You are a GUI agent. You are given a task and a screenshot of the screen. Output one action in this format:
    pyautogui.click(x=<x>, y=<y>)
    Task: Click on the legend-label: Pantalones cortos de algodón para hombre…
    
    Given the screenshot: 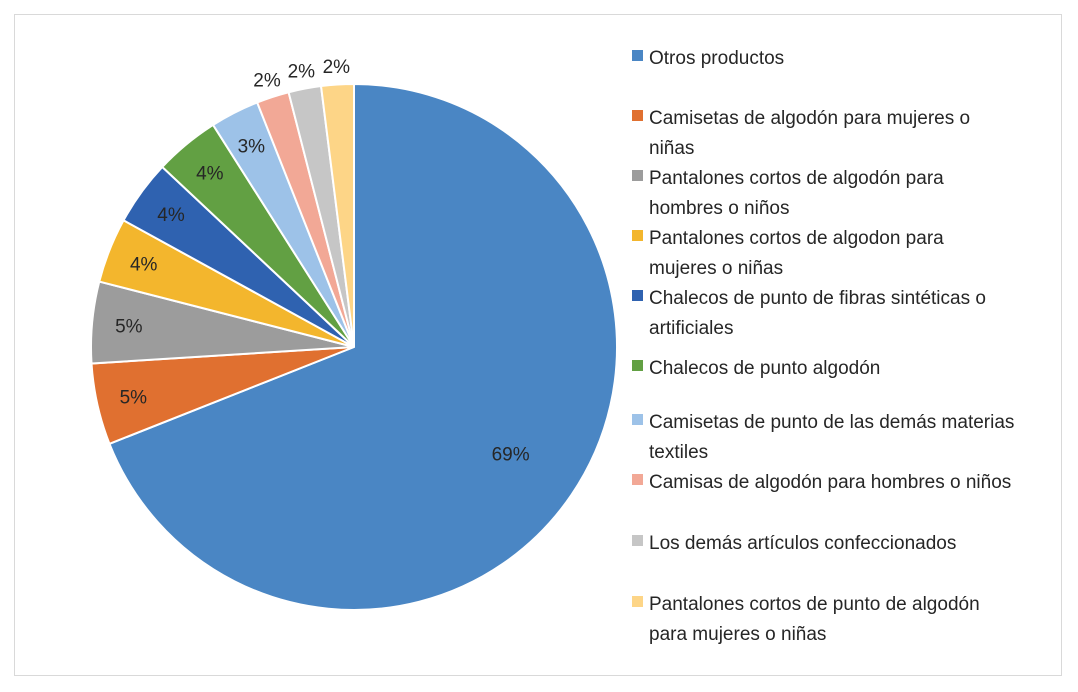 What is the action you would take?
    pyautogui.click(x=796, y=193)
    